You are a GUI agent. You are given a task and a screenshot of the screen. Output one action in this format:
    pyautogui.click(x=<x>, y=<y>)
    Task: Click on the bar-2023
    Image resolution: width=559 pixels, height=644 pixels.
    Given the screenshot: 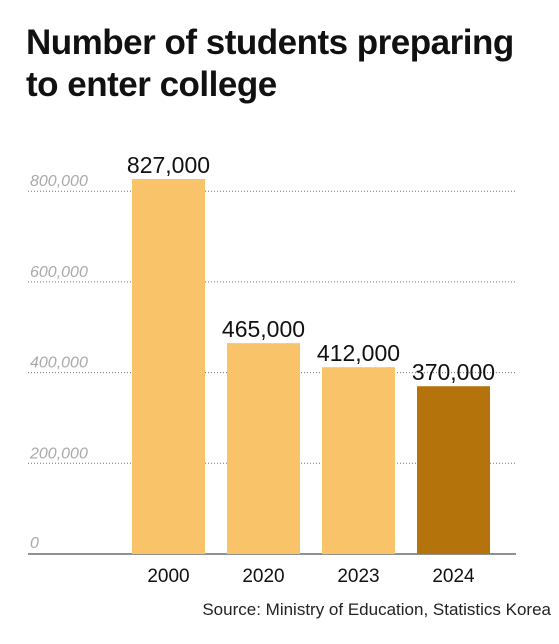 What is the action you would take?
    pyautogui.click(x=358, y=460)
    